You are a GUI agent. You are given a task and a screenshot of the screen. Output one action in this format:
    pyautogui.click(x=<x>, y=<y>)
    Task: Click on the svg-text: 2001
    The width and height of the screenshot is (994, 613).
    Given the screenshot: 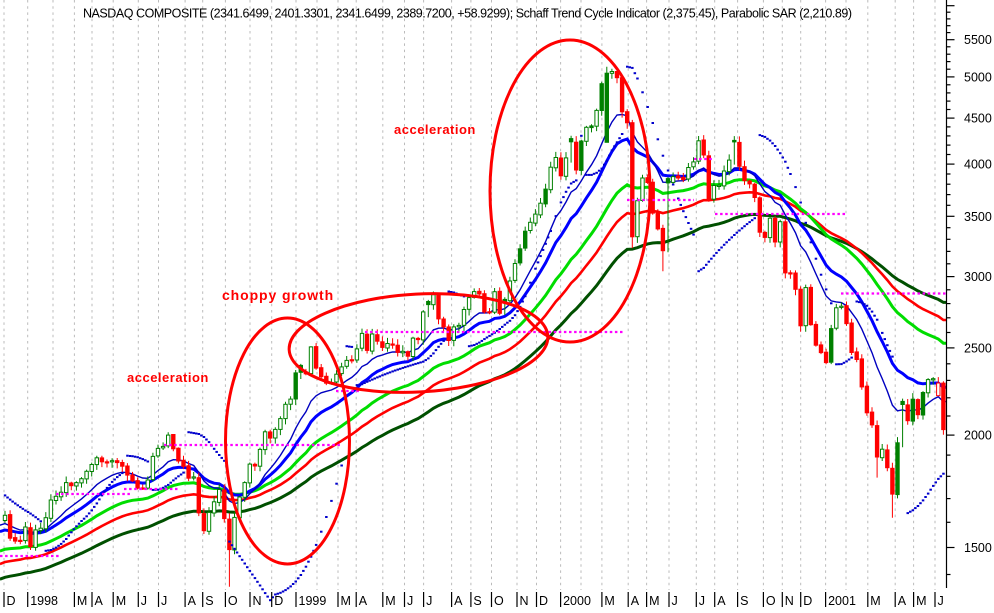 What is the action you would take?
    pyautogui.click(x=842, y=601)
    